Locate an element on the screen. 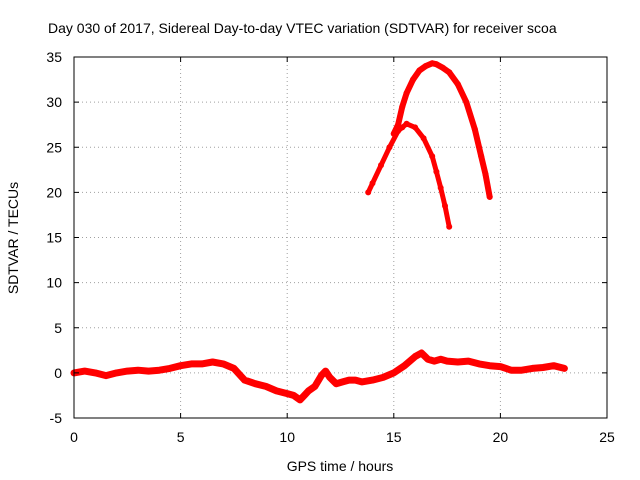  x-tick-label: 0 is located at coordinates (74, 437).